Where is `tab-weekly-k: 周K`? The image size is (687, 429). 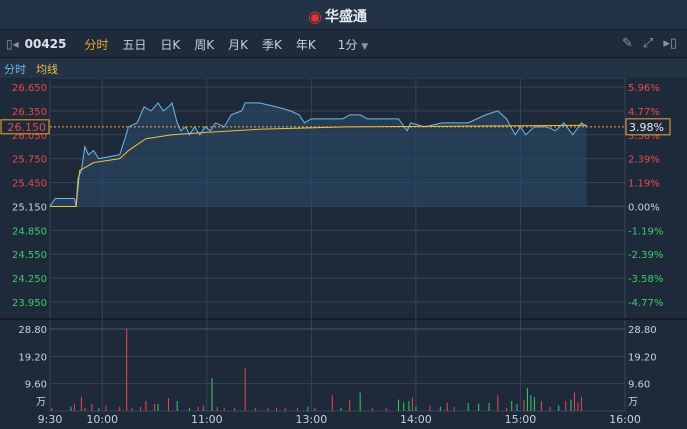
tab-weekly-k: 周K is located at coordinates (204, 44).